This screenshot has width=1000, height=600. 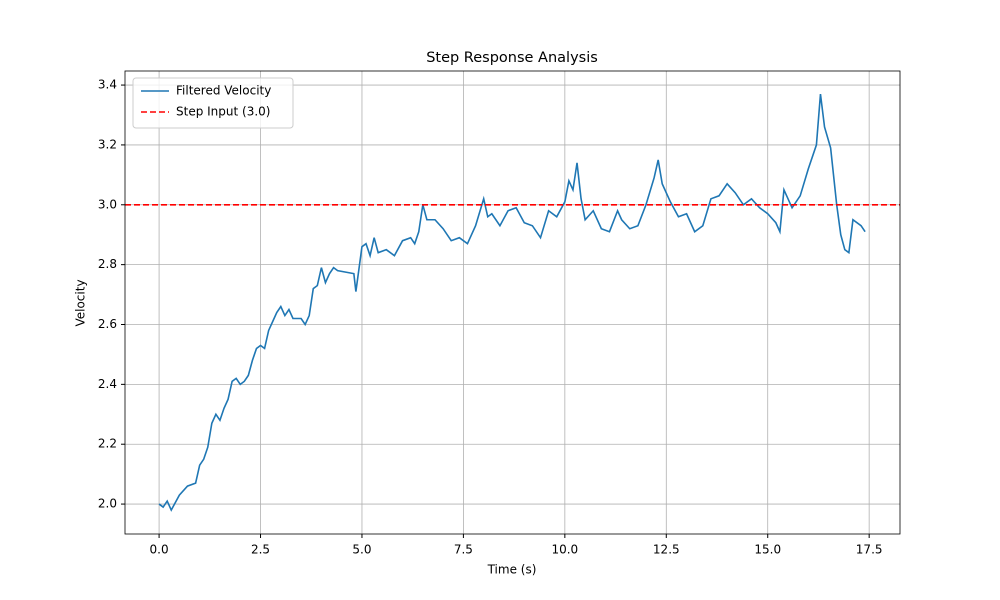 I want to click on chart-title: Step Response Analysis, so click(x=512, y=58).